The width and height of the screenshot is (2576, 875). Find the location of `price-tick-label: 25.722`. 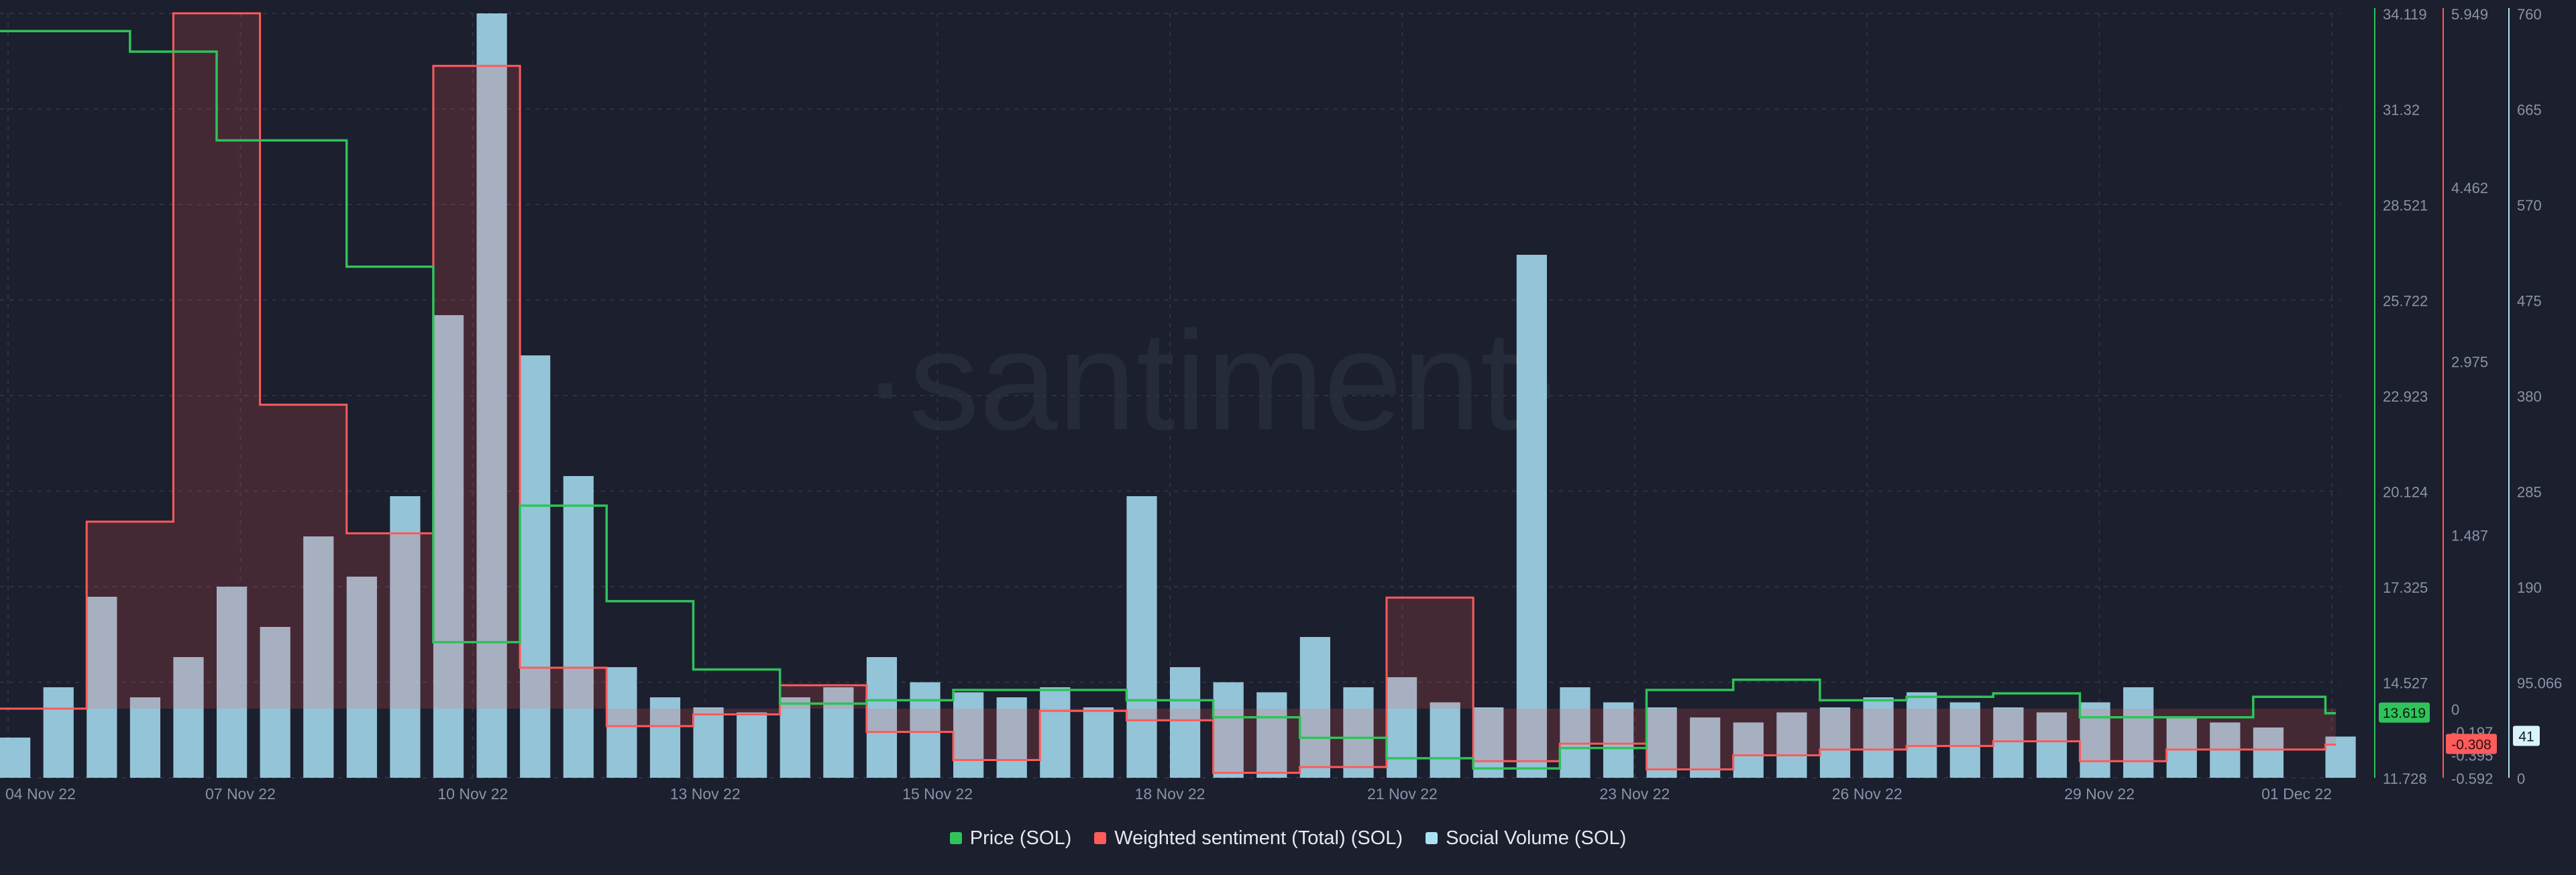

price-tick-label: 25.722 is located at coordinates (2405, 301).